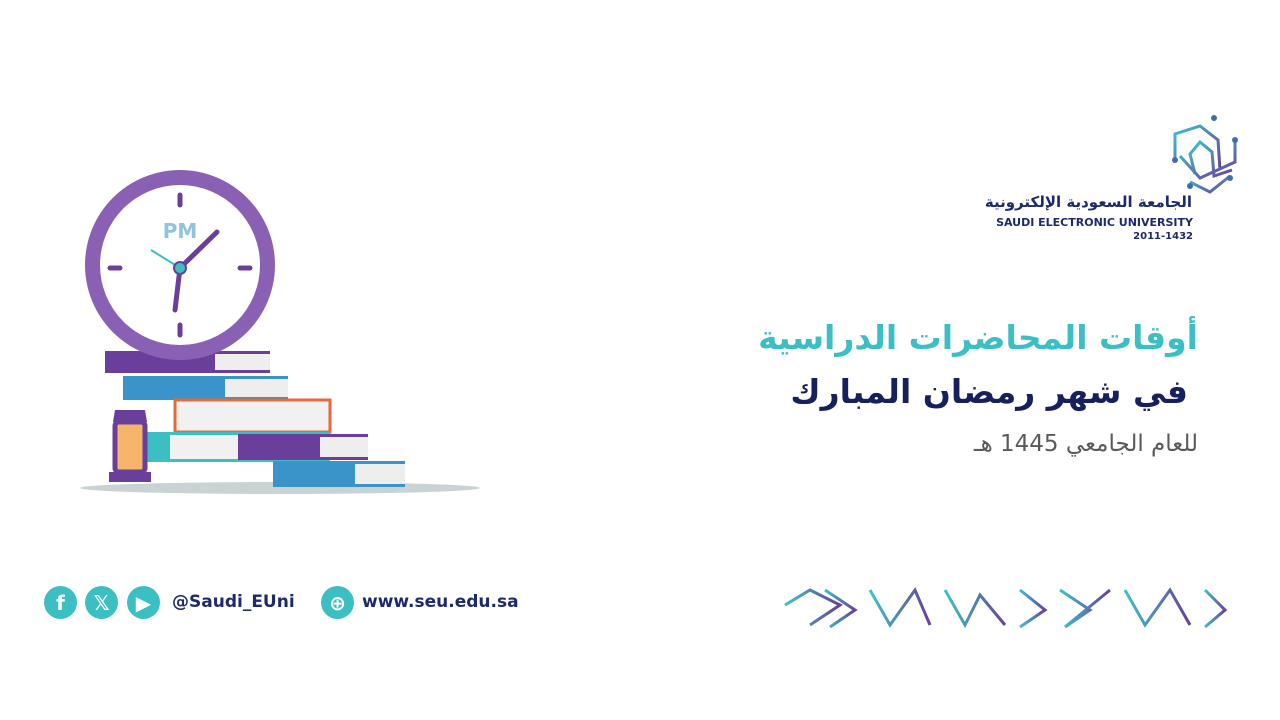 Image resolution: width=1280 pixels, height=720 pixels. I want to click on headline-line-1: أوقات المحاضرات الدراسية, so click(978, 337).